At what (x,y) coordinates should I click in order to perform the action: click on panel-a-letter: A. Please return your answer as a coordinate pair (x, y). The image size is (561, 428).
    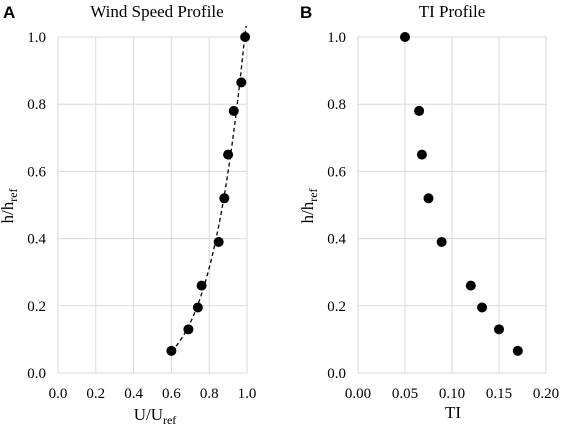
    Looking at the image, I should click on (9, 12).